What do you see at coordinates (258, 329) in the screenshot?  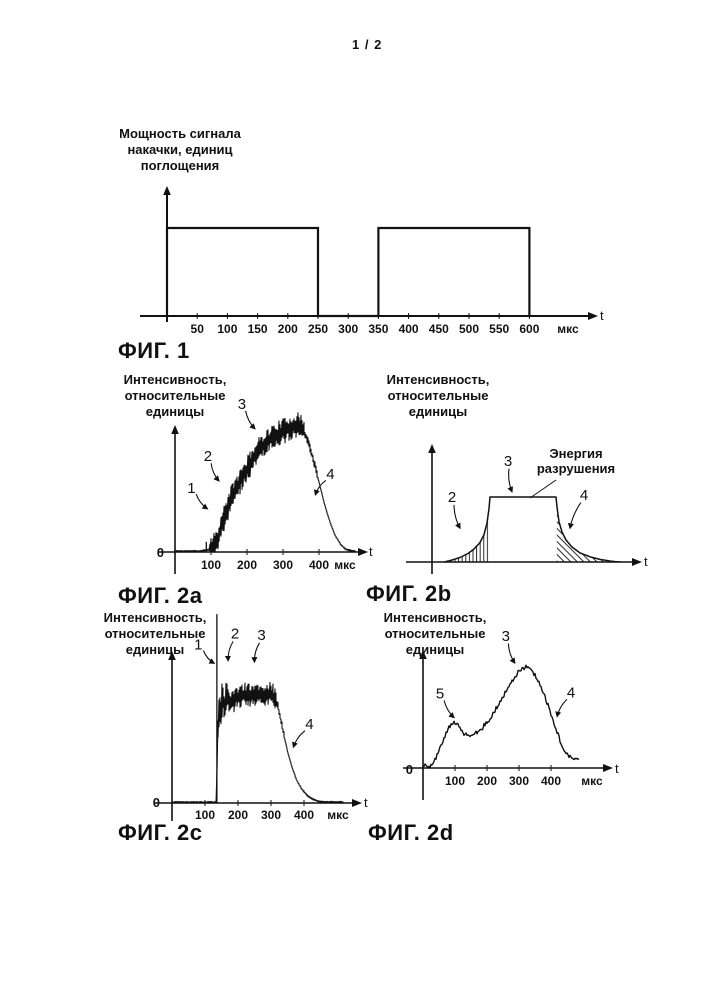 I see `tick-label: 150` at bounding box center [258, 329].